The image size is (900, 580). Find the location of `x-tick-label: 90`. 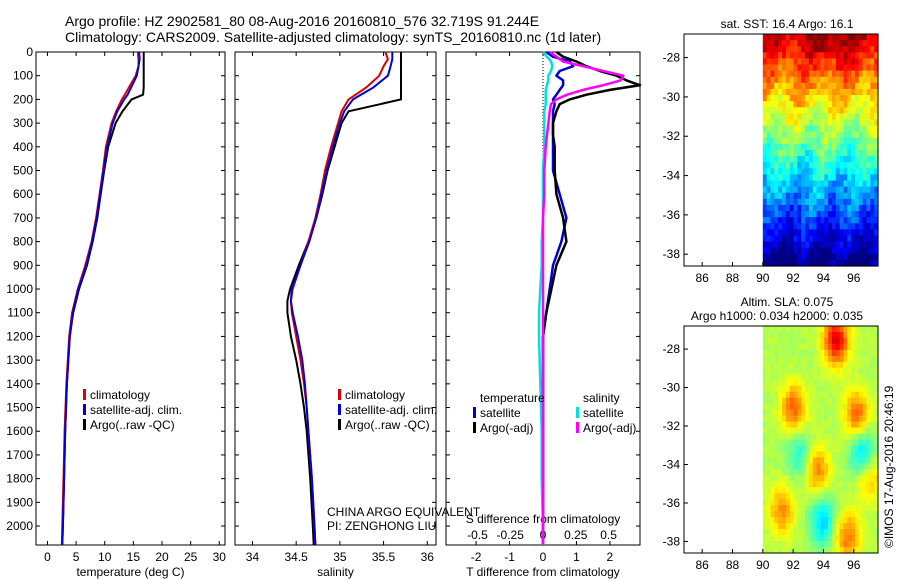

x-tick-label: 90 is located at coordinates (763, 565).